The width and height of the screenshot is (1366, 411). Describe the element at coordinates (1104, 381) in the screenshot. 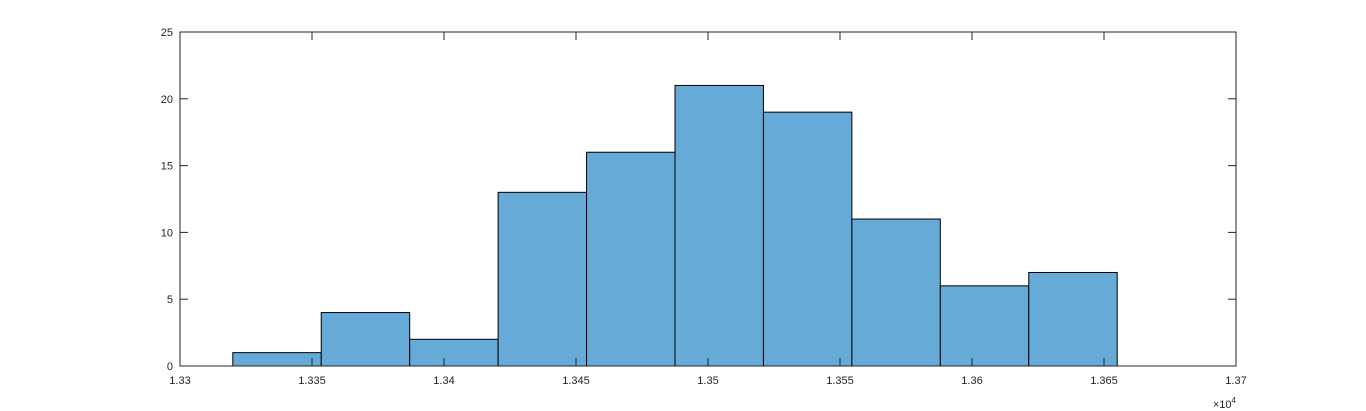

I see `x-tick-label: 1.365` at that location.